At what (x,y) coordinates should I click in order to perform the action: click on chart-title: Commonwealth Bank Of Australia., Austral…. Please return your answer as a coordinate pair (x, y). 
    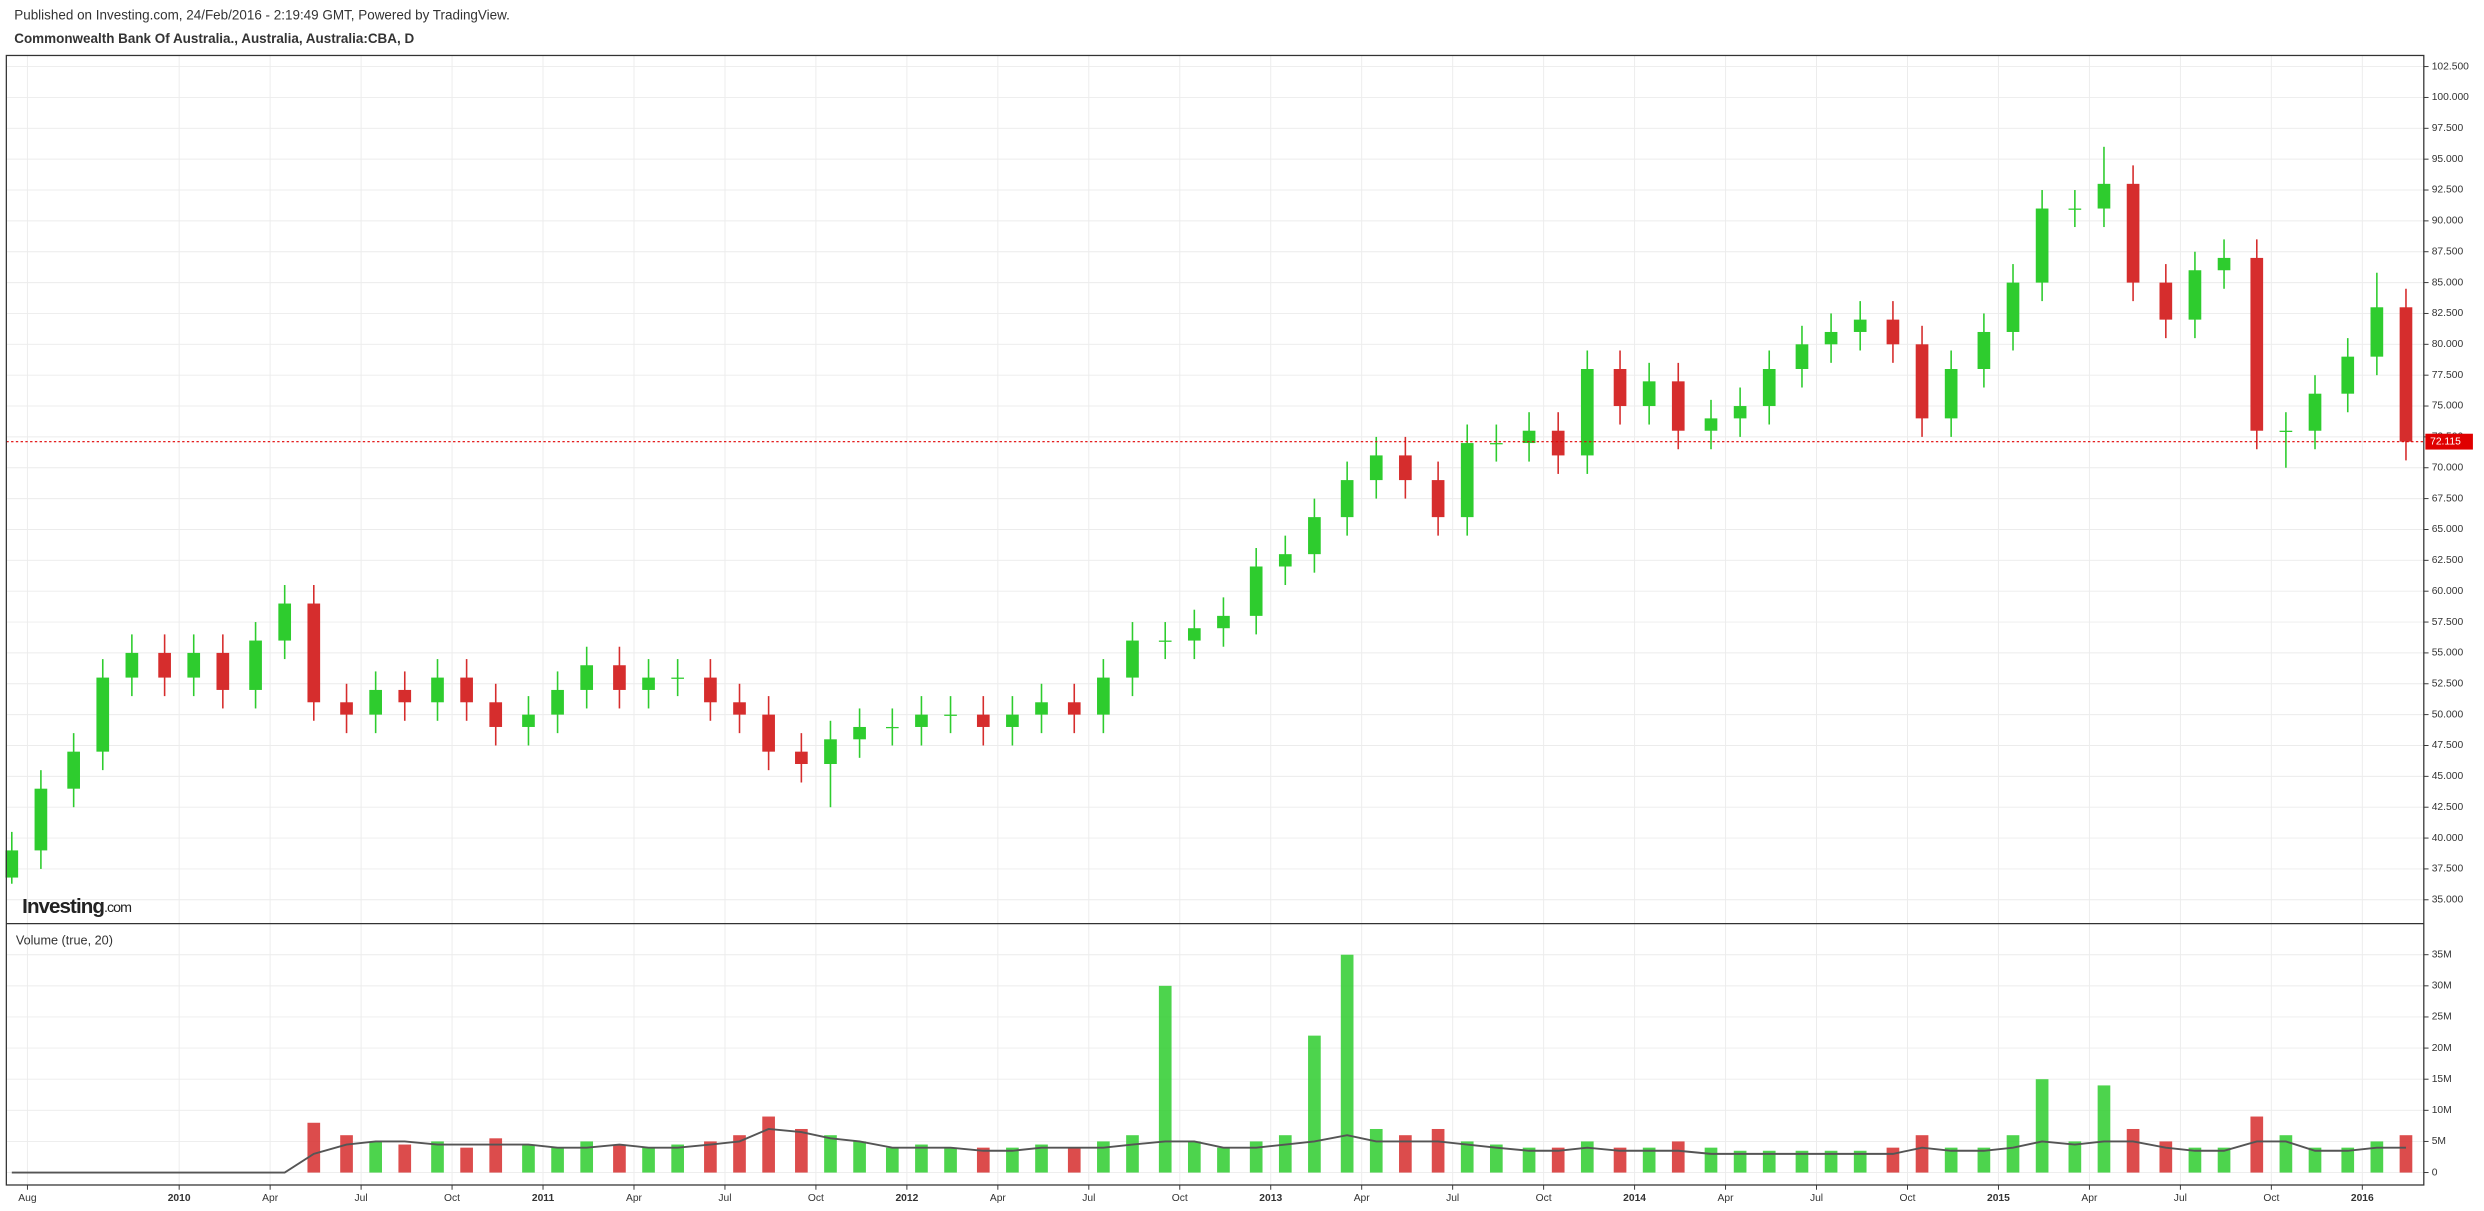
    Looking at the image, I should click on (214, 38).